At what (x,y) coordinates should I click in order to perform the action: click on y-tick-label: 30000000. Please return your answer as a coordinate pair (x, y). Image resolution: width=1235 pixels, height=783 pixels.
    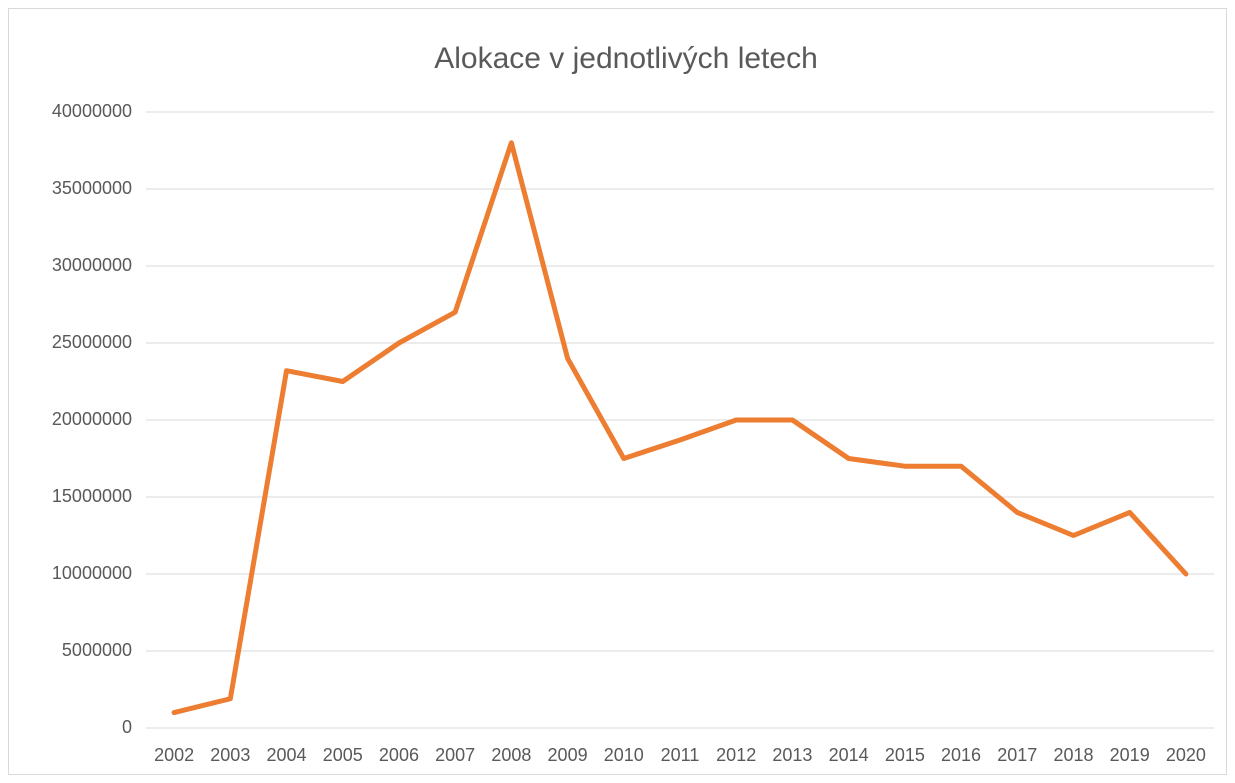
    Looking at the image, I should click on (92, 265).